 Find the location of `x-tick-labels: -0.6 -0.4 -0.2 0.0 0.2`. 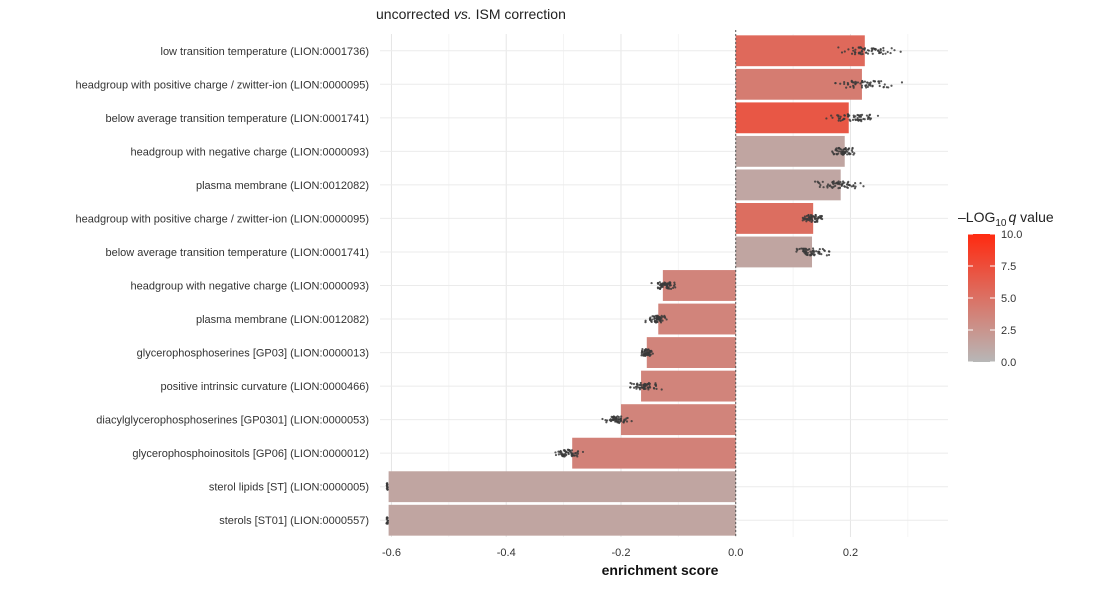

x-tick-labels: -0.6 -0.4 -0.2 0.0 0.2 is located at coordinates (620, 553).